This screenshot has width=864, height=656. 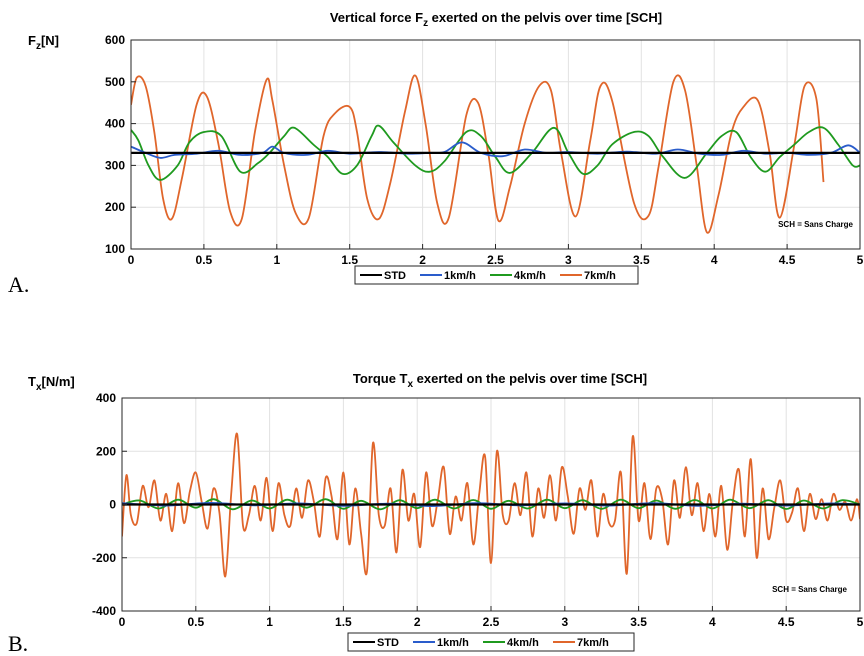 I want to click on y-tick-label: 0, so click(x=112, y=505).